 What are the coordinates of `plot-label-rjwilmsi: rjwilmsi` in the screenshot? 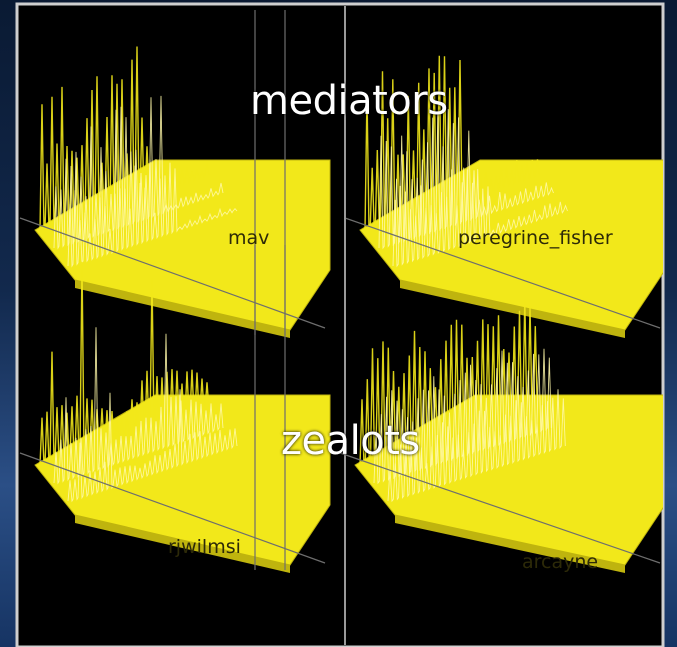 It's located at (204, 547).